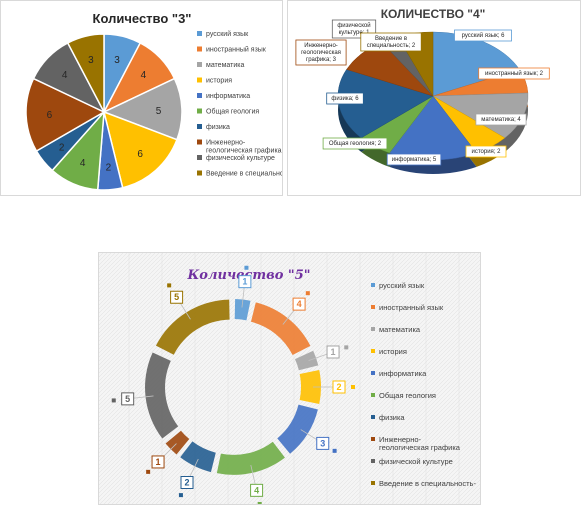 This screenshot has height=505, width=581. What do you see at coordinates (400, 329) in the screenshot?
I see `legend-entry: математика` at bounding box center [400, 329].